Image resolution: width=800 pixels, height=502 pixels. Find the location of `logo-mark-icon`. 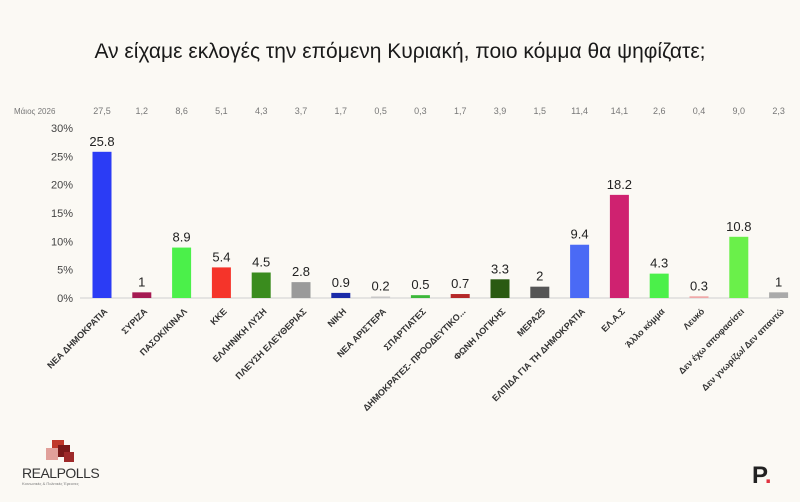

logo-mark-icon is located at coordinates (60, 451).